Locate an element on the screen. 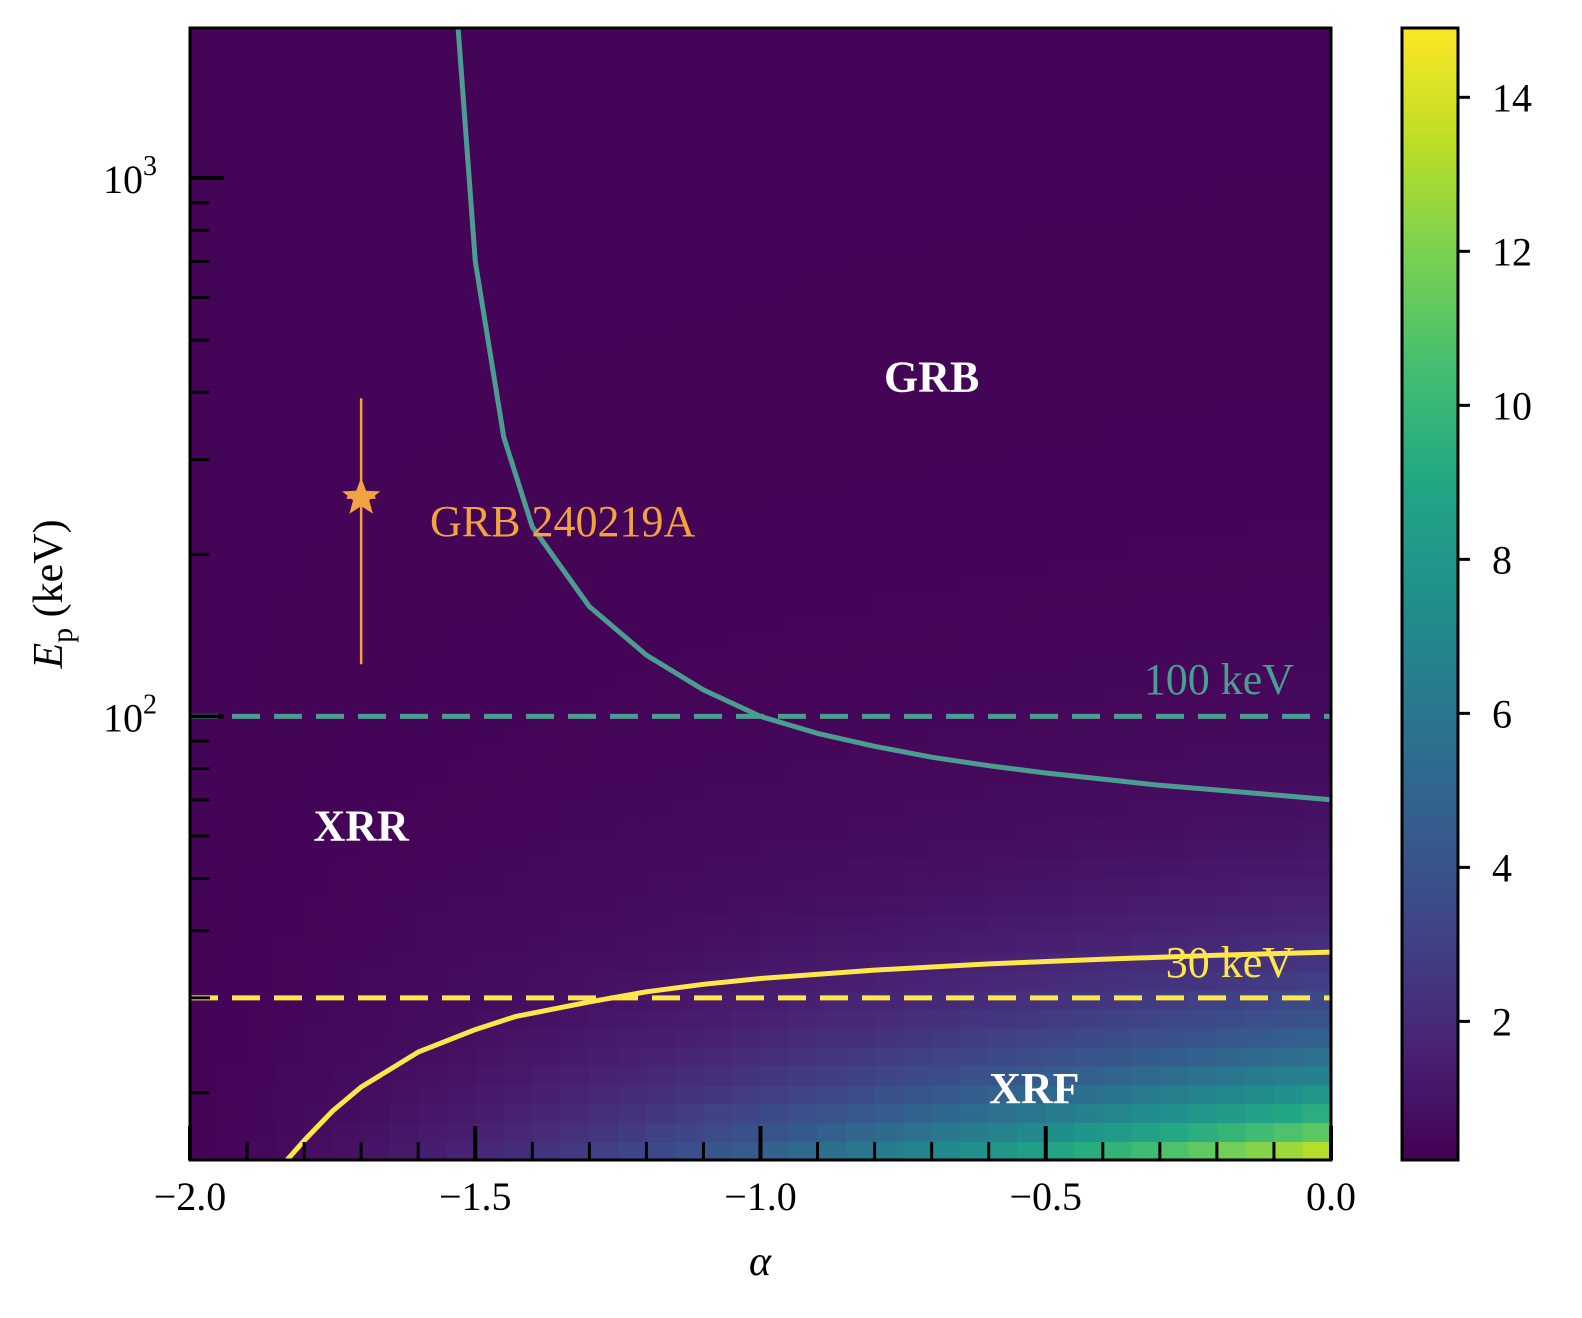 The width and height of the screenshot is (1582, 1318). y-axis-label-unit: (keV) is located at coordinates (49, 573).